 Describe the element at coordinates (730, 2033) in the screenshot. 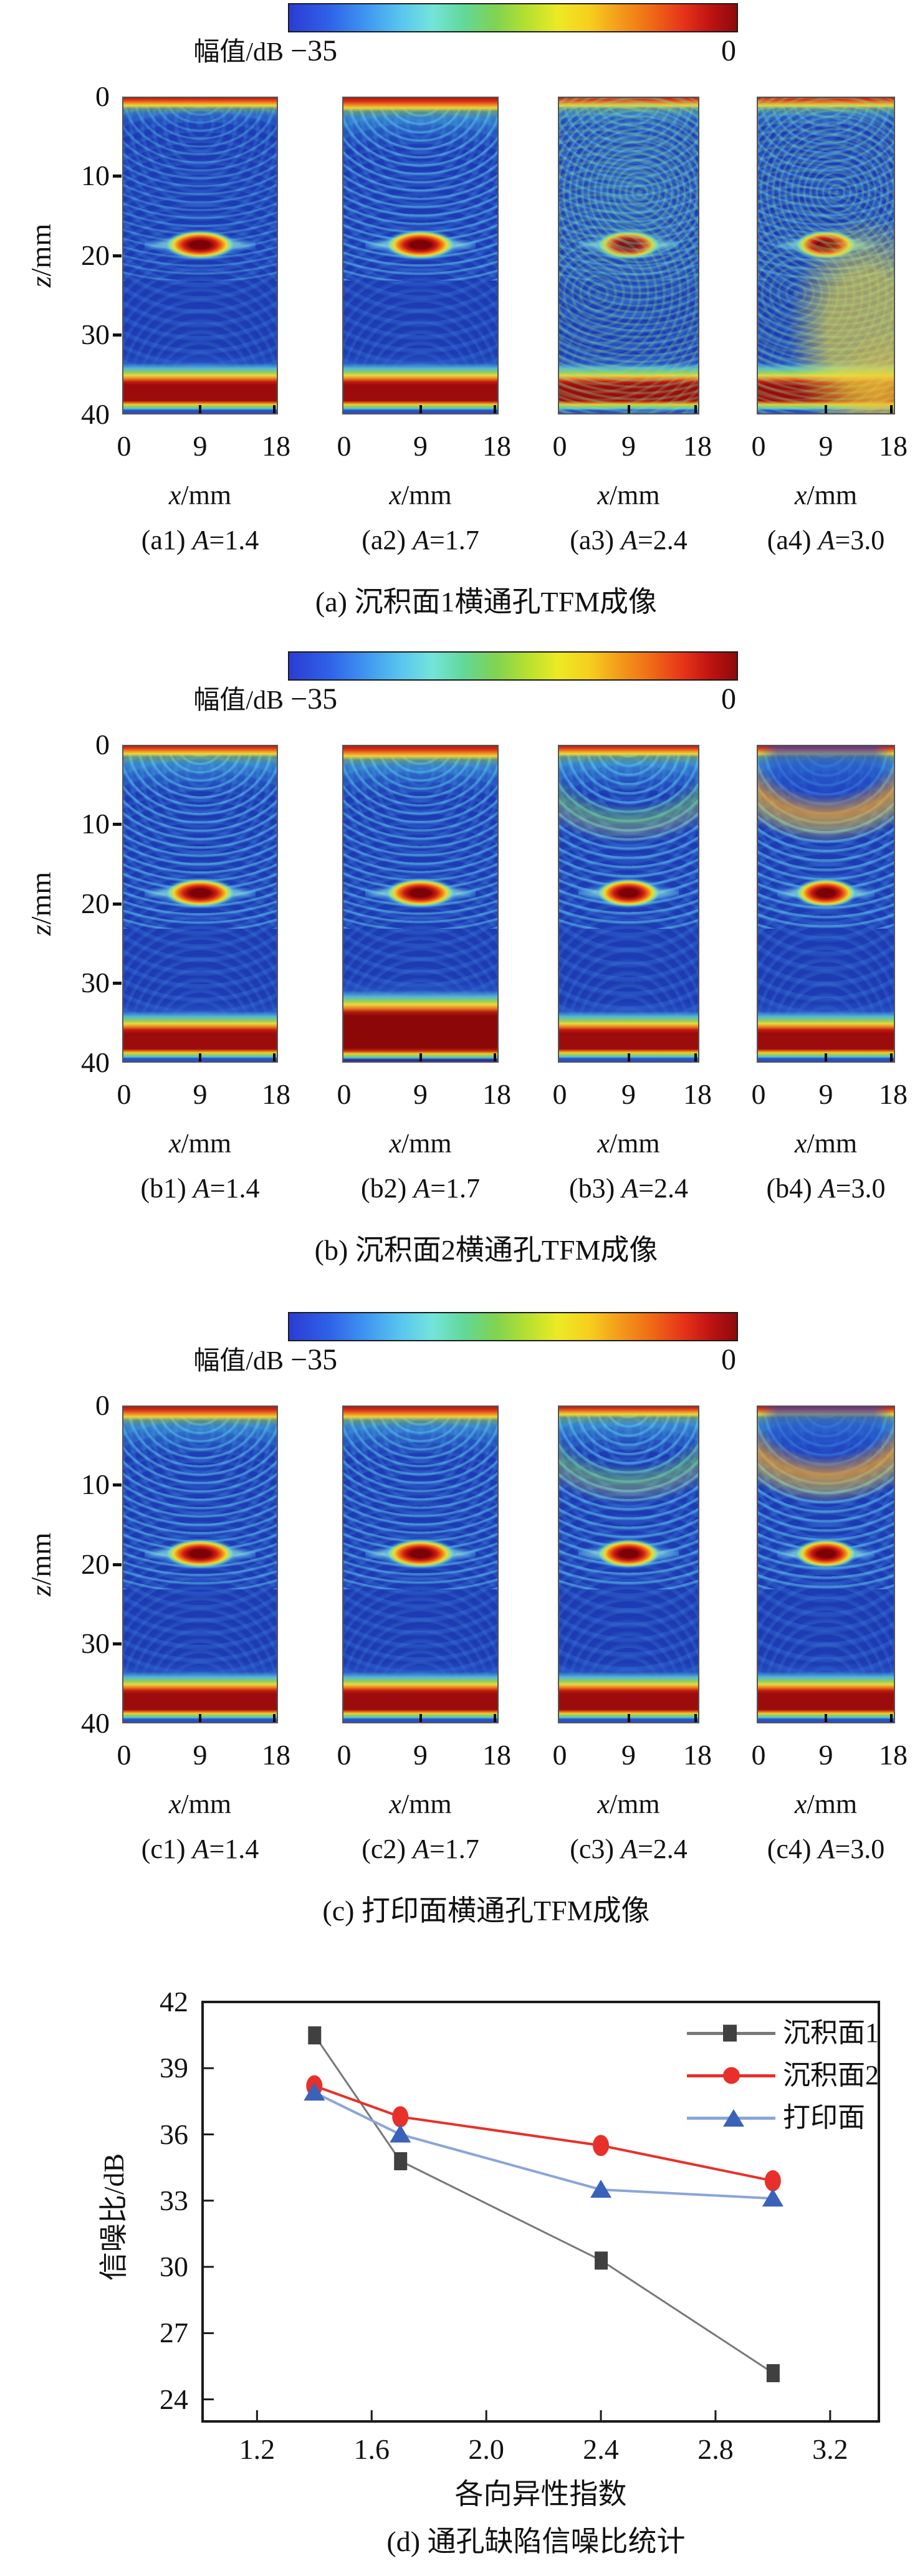

I see `legend-marker-square` at that location.